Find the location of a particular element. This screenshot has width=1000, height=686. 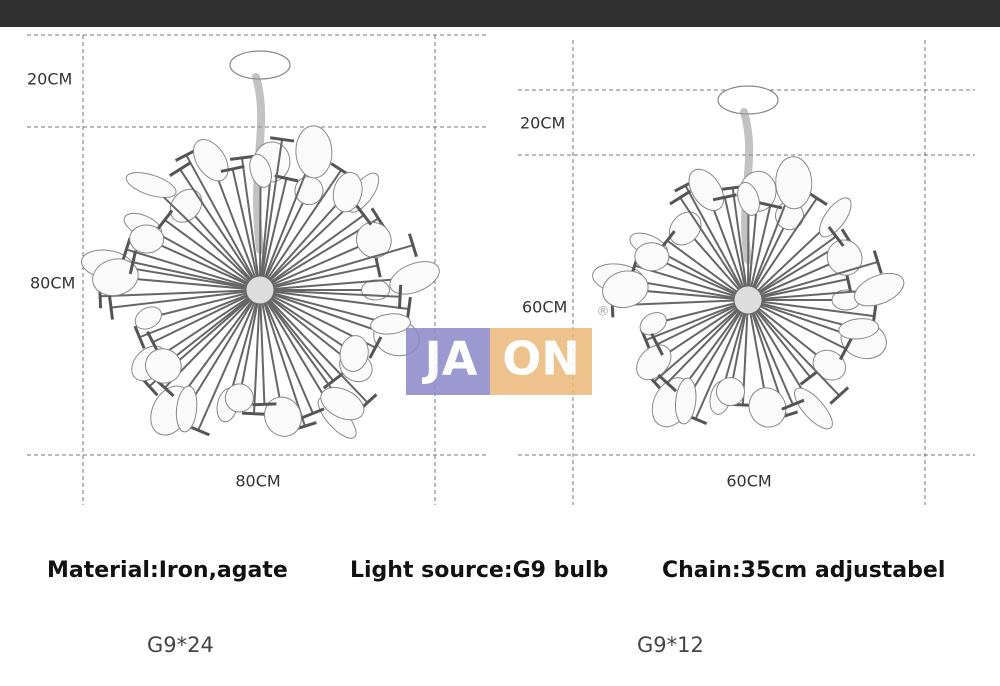

watermark: JA ON ® is located at coordinates (508, 350).